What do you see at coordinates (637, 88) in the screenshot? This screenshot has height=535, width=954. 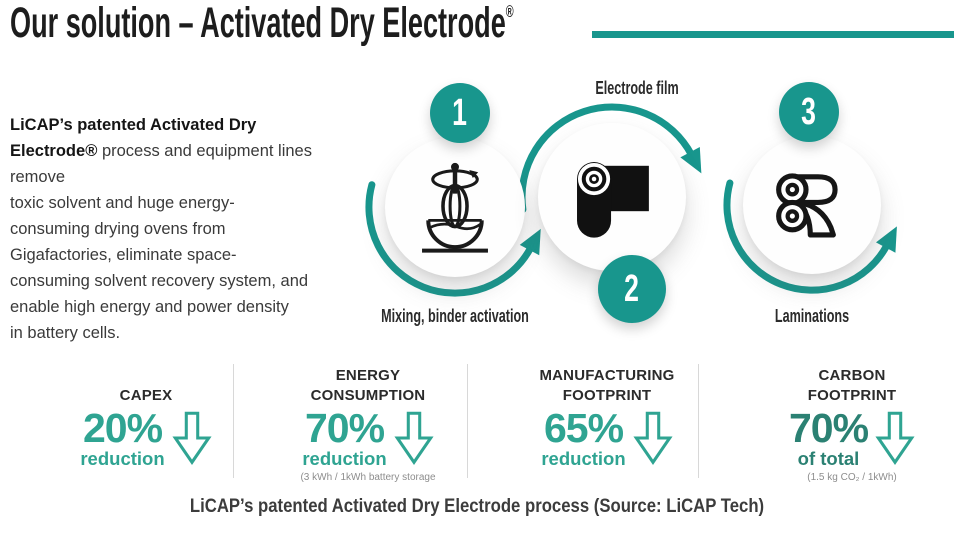 I see `step-label-electrode-film: Electrode film` at bounding box center [637, 88].